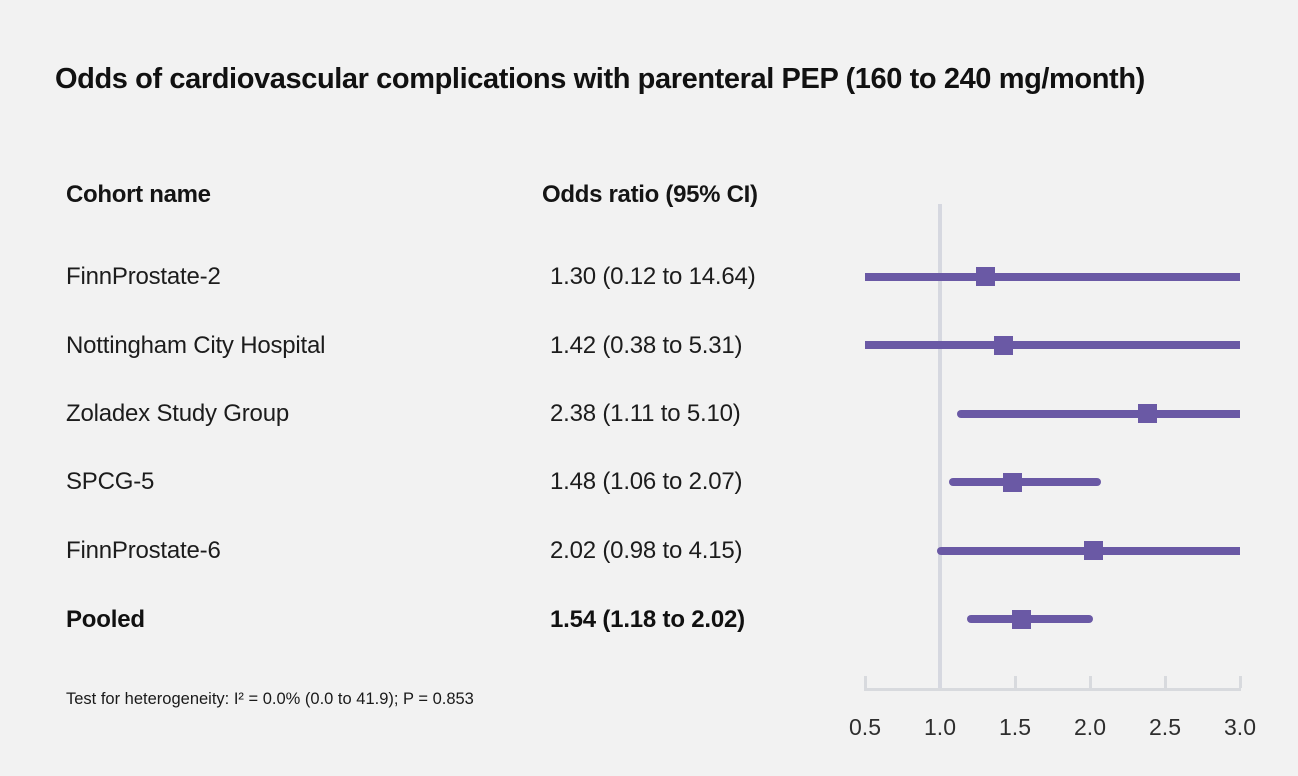  I want to click on odds-ratio-value: 1.54 (1.18 to 2.02), so click(647, 619).